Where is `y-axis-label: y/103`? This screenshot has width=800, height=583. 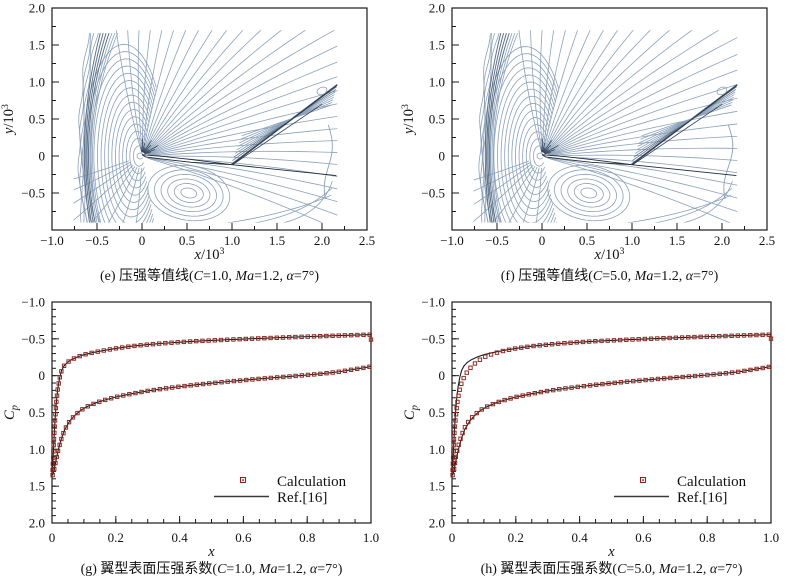
y-axis-label: y/103 is located at coordinates (408, 120).